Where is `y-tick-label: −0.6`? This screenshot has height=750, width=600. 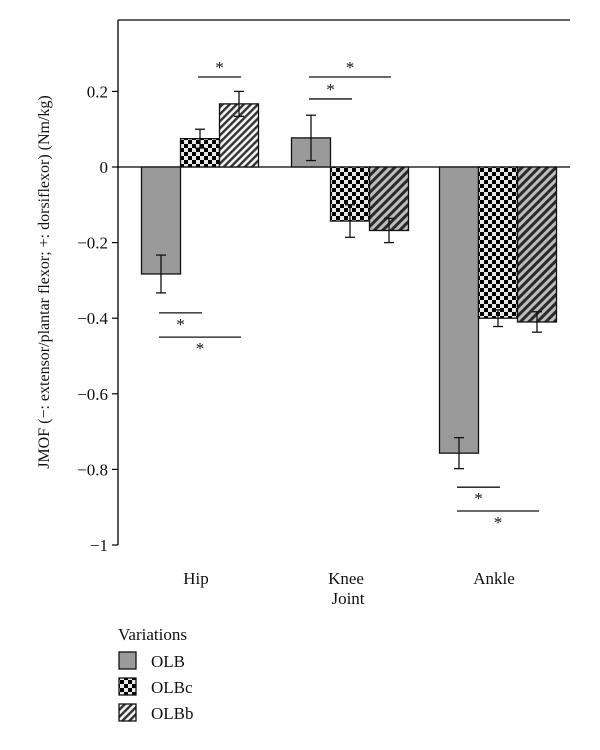 y-tick-label: −0.6 is located at coordinates (92, 394).